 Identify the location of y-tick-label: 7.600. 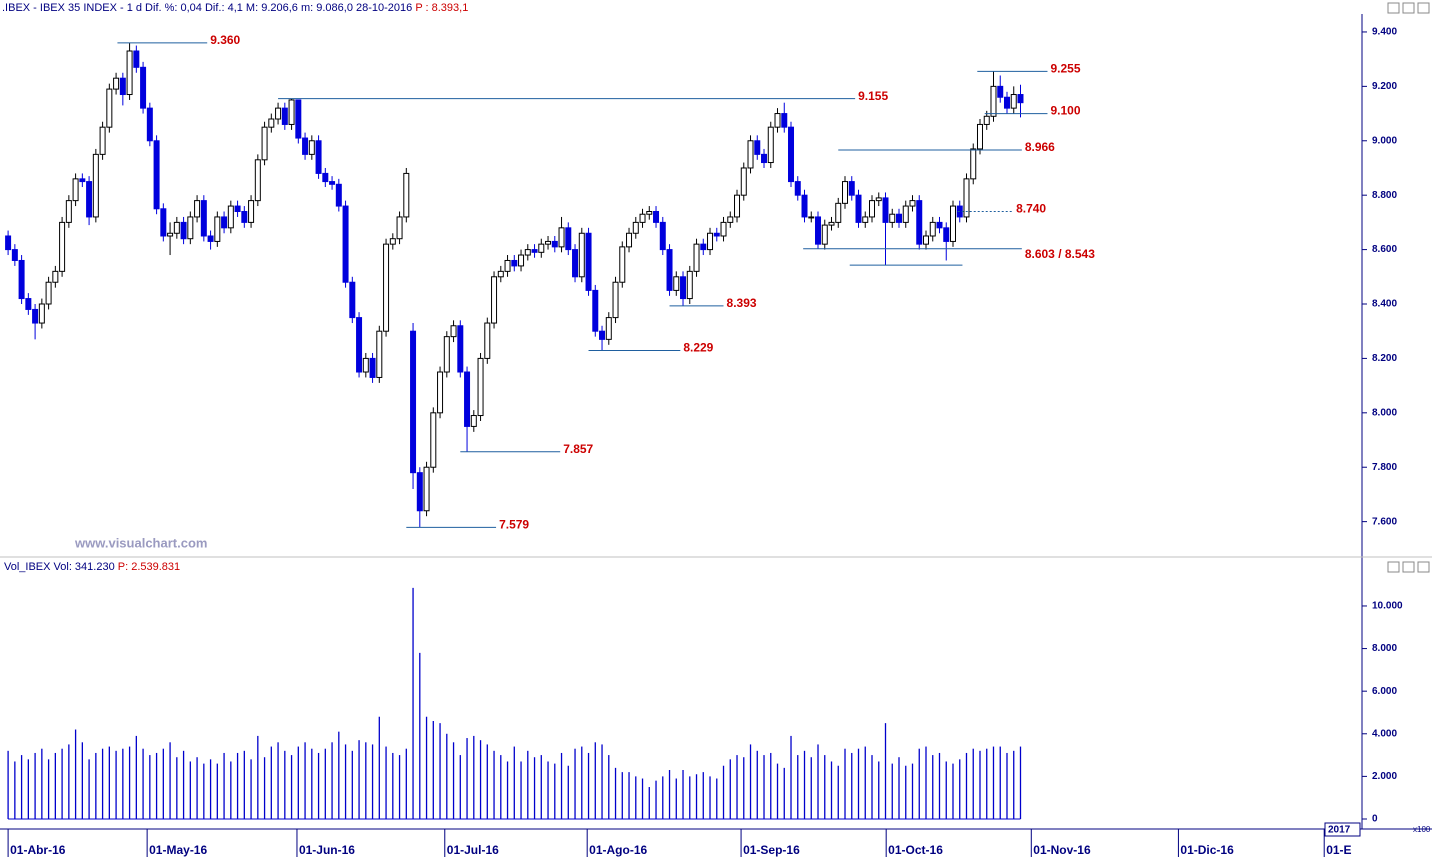
(1384, 521).